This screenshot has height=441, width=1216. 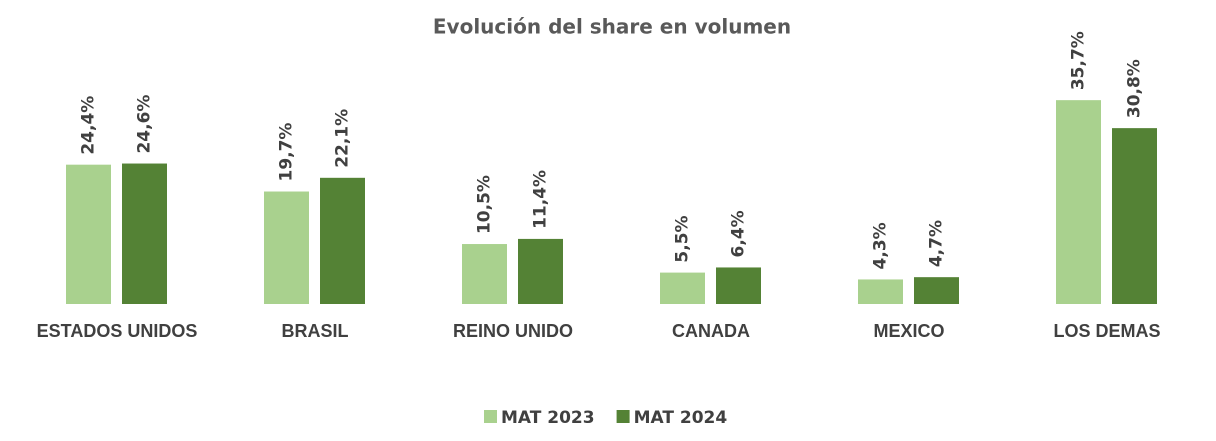 I want to click on x-tick-label-box: LOS DEMAS, so click(x=1107, y=331).